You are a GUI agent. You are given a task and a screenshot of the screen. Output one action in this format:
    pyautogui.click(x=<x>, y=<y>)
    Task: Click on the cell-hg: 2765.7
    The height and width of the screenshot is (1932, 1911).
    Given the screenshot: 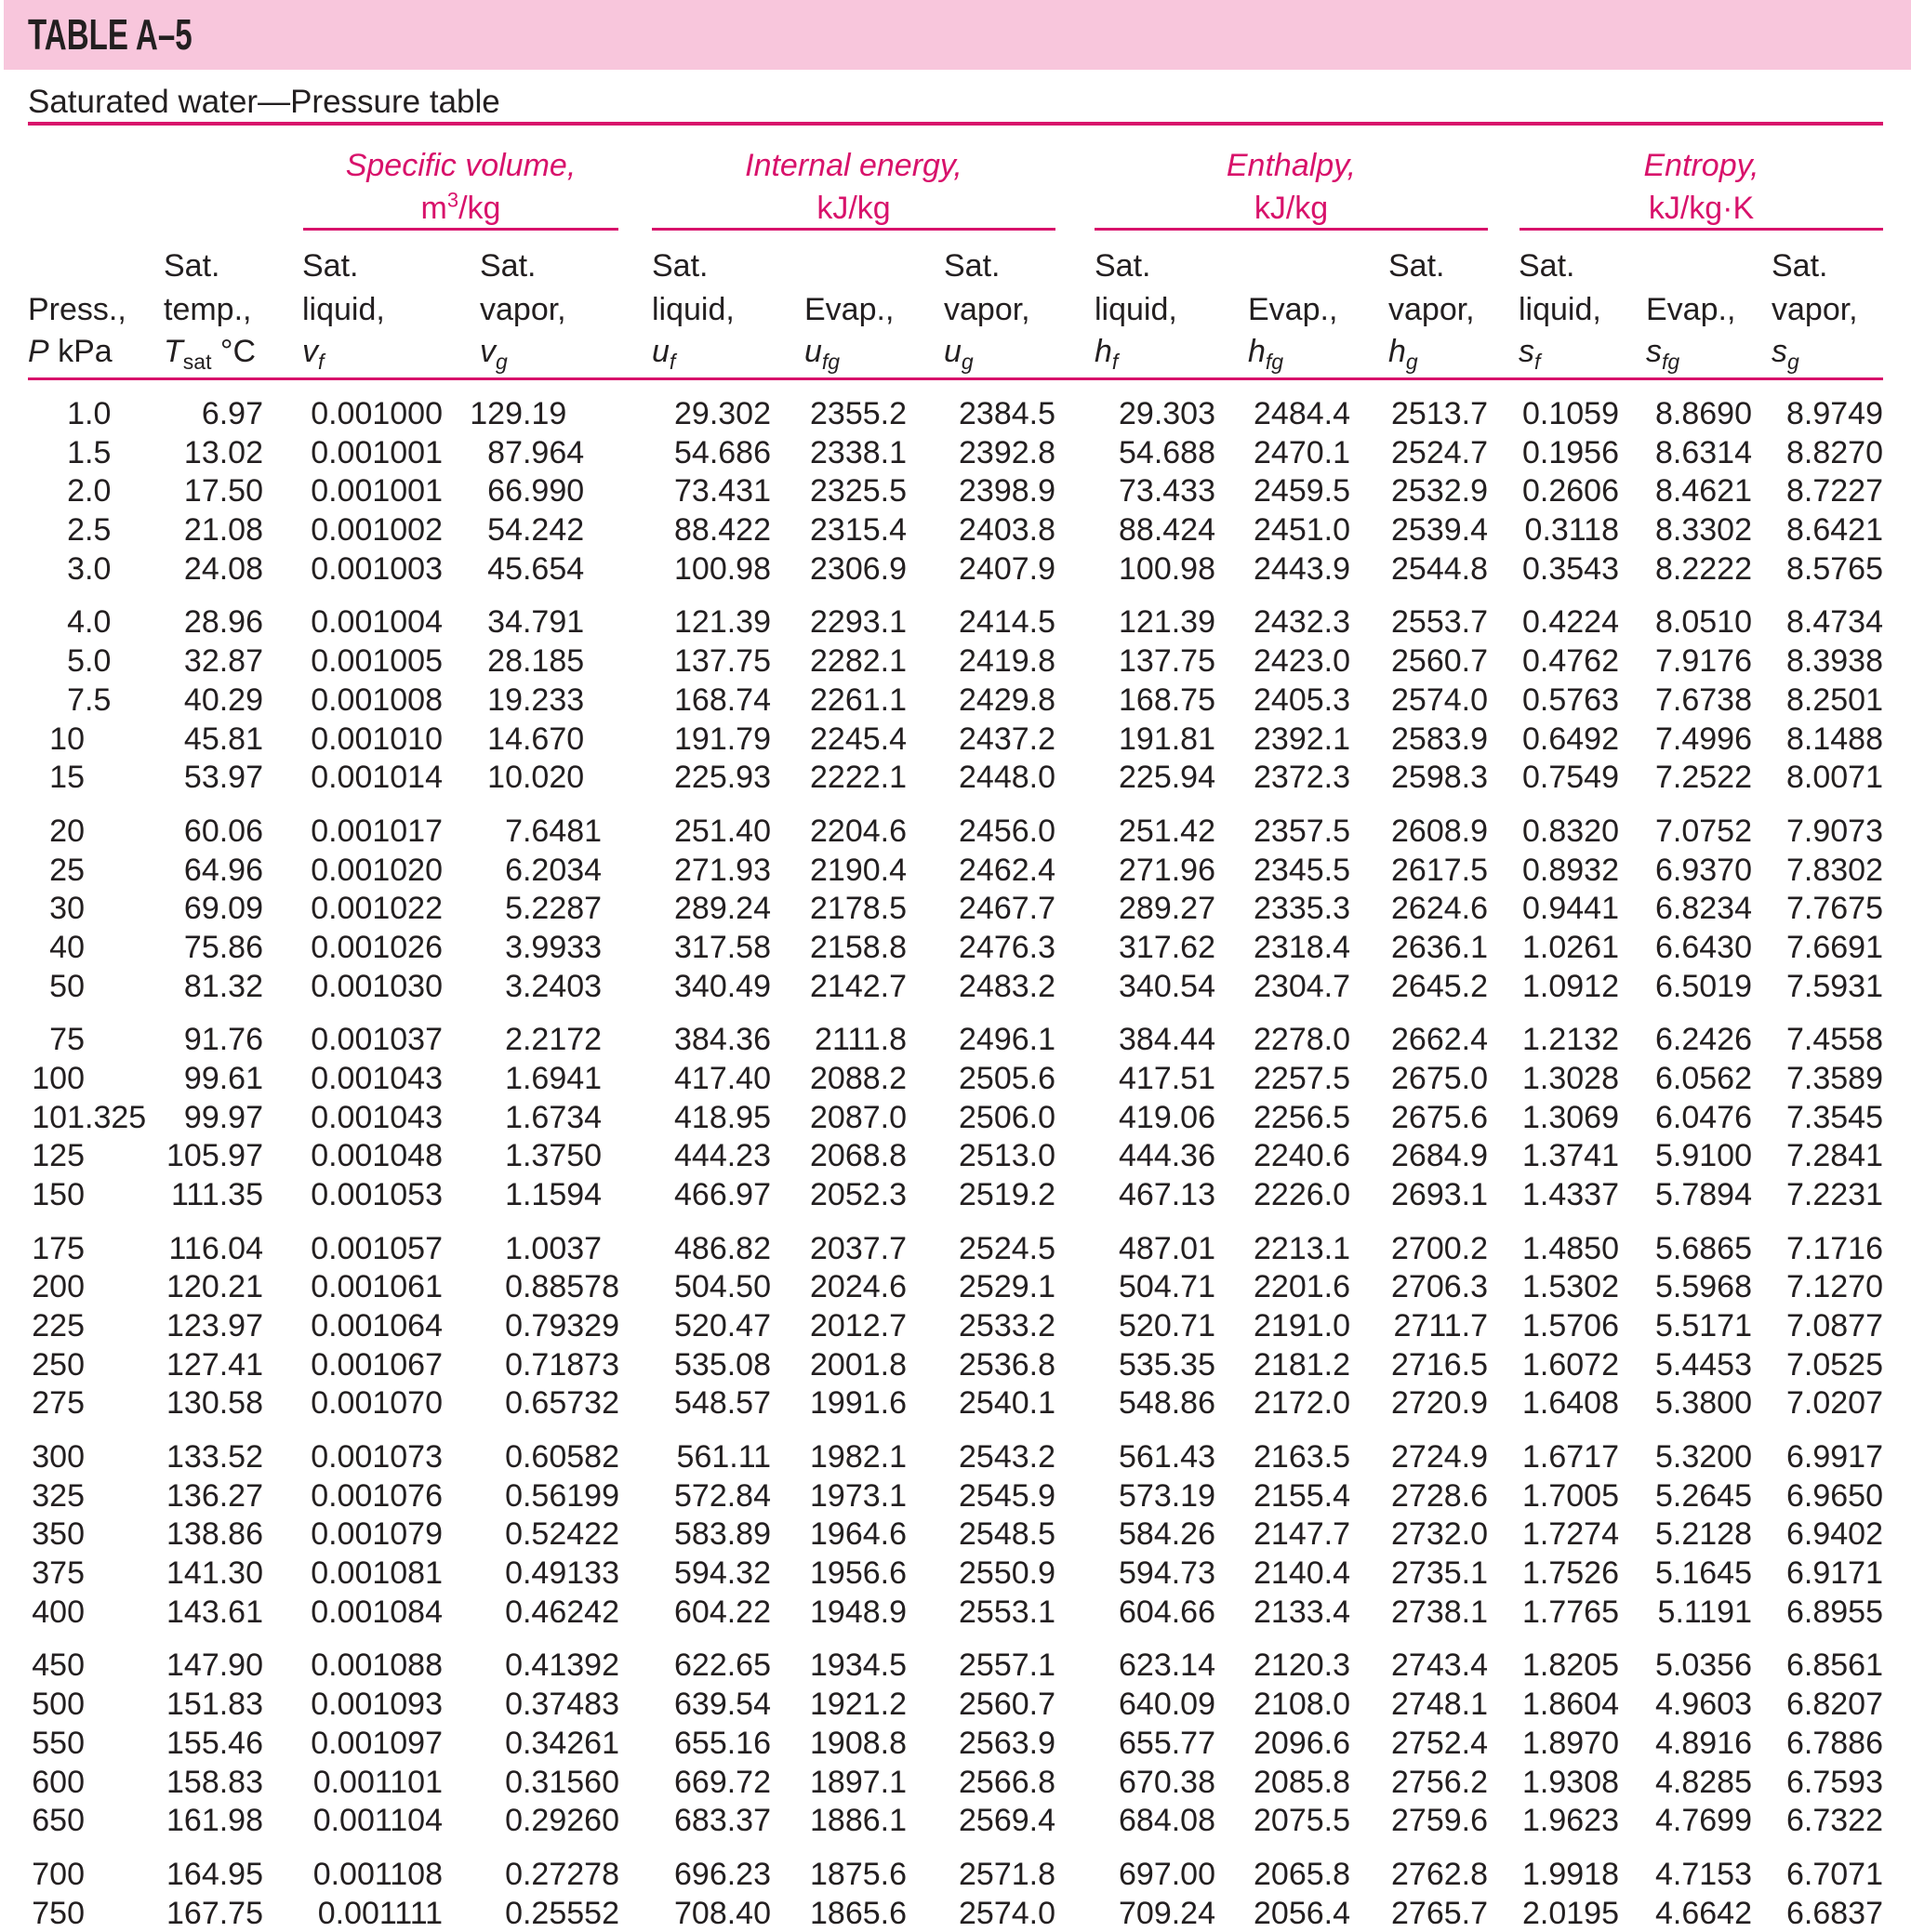 What is the action you would take?
    pyautogui.click(x=1439, y=1913)
    